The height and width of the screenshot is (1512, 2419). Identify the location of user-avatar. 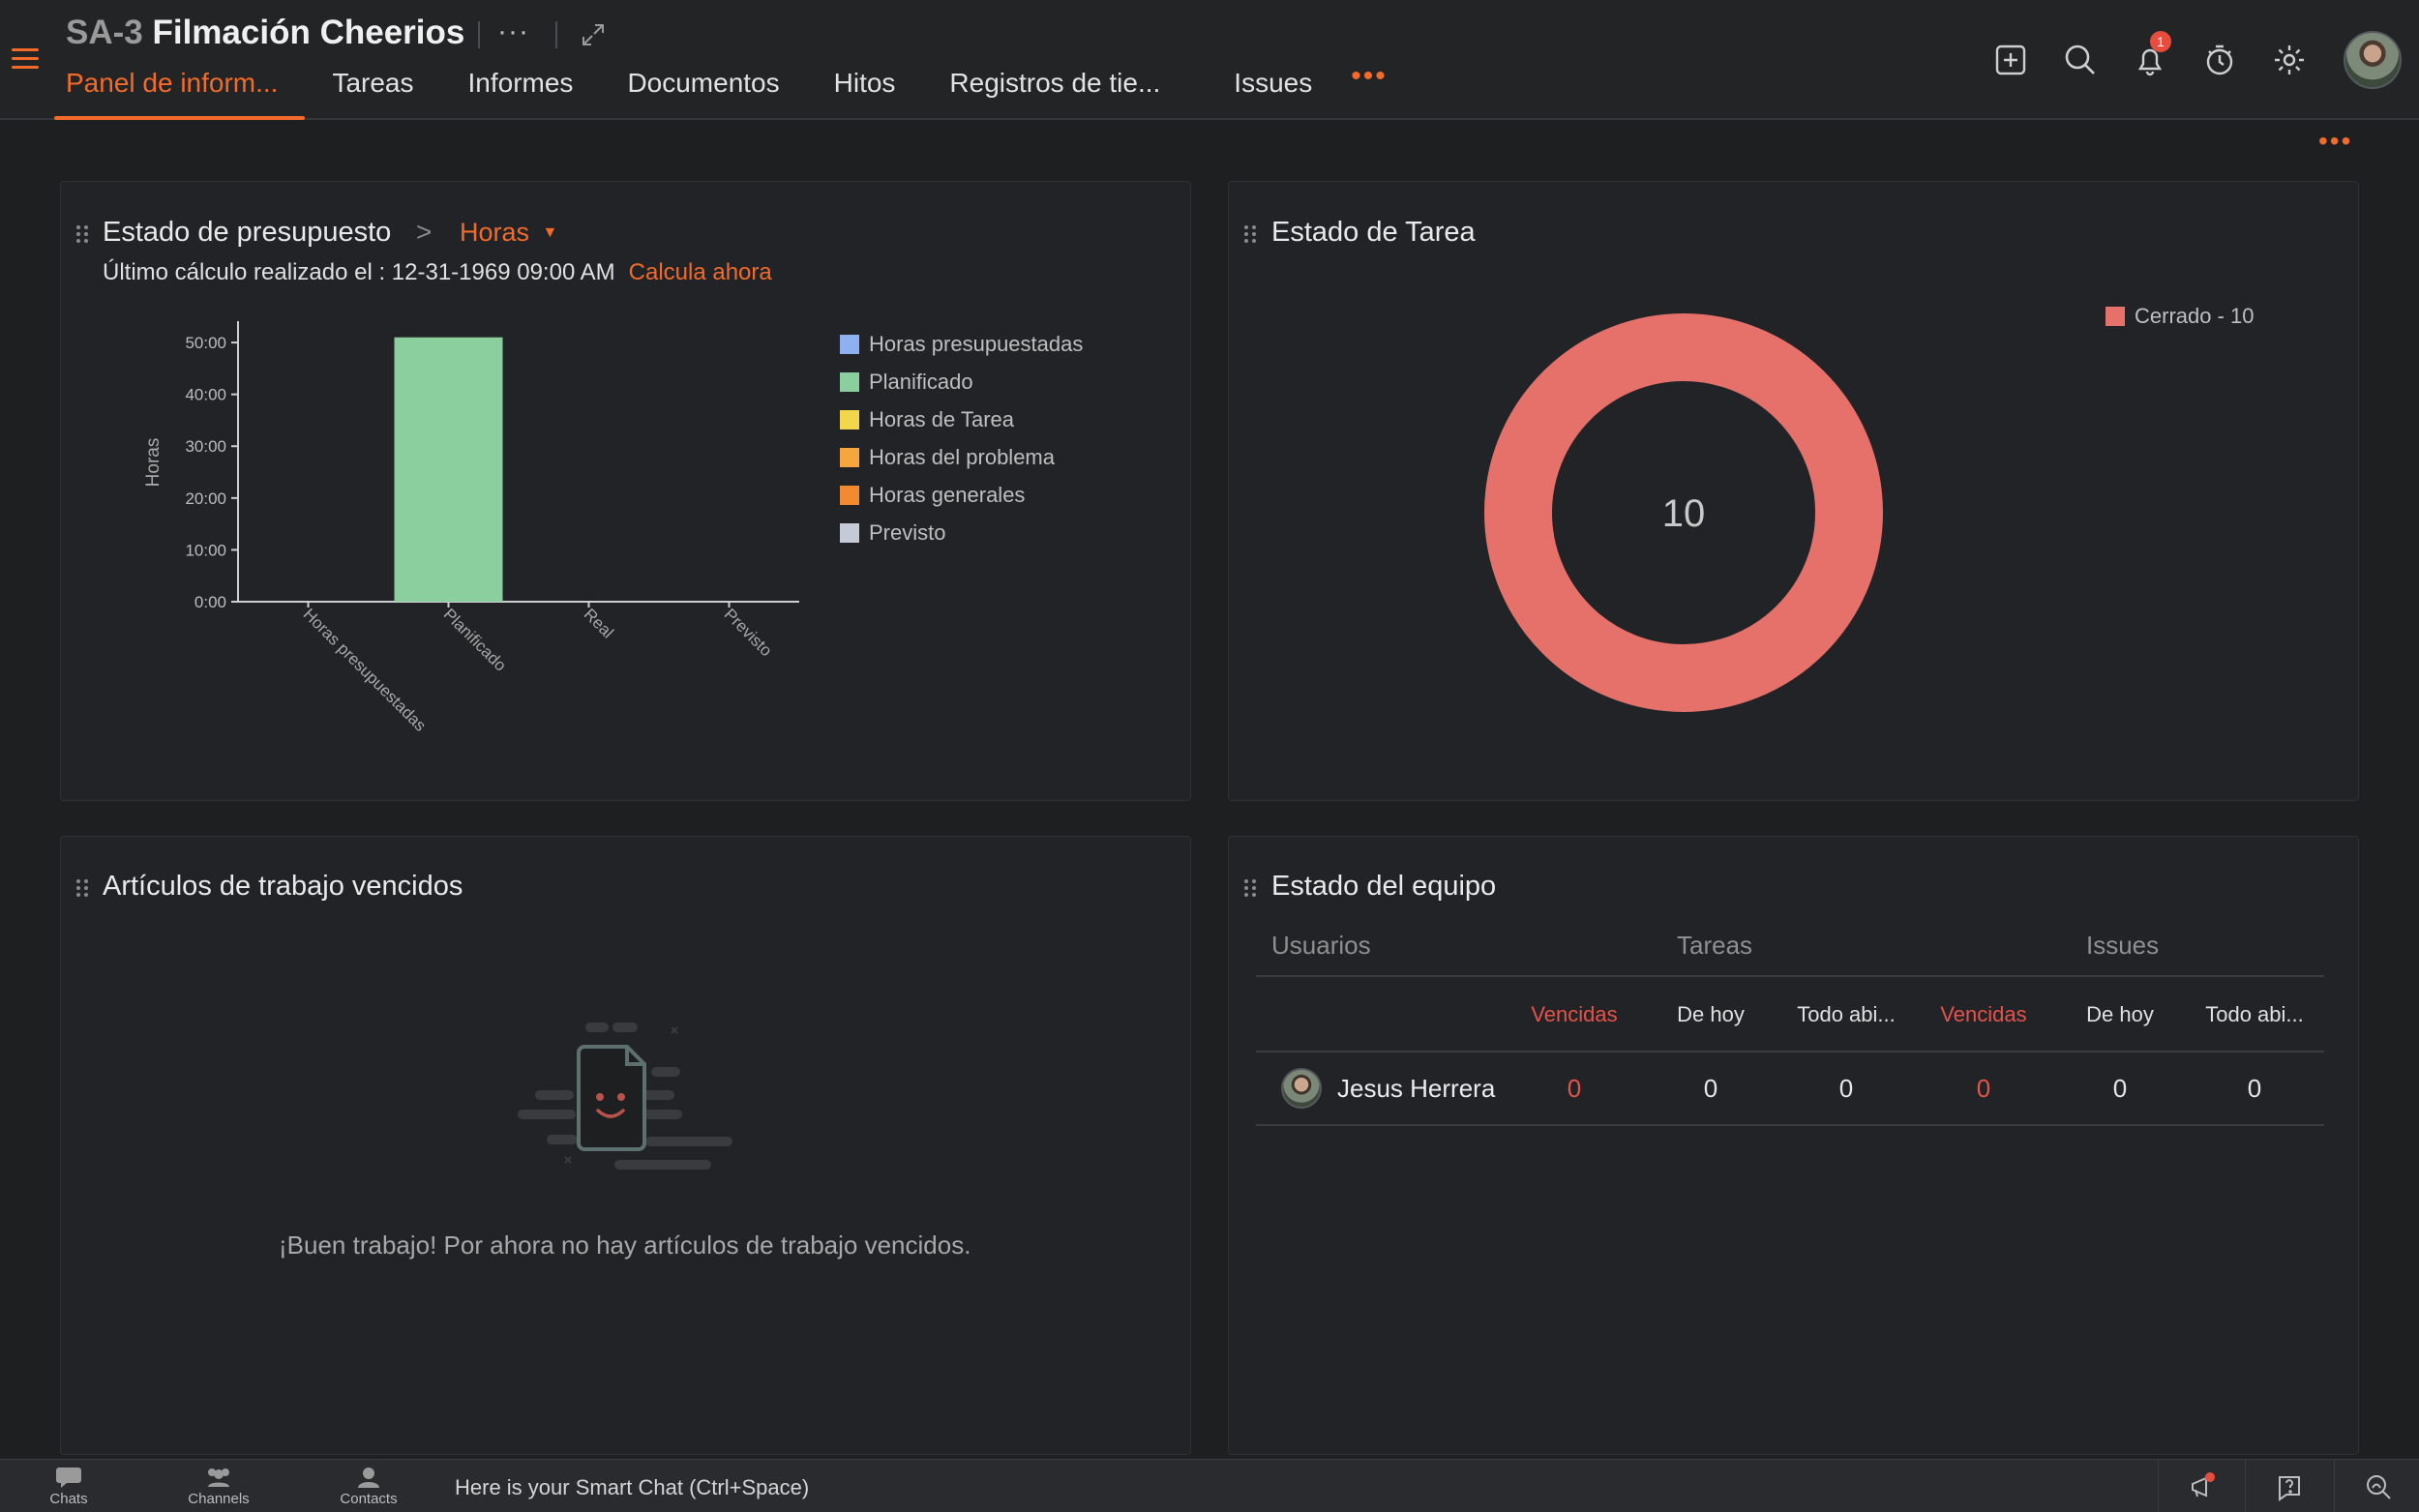
(2373, 60).